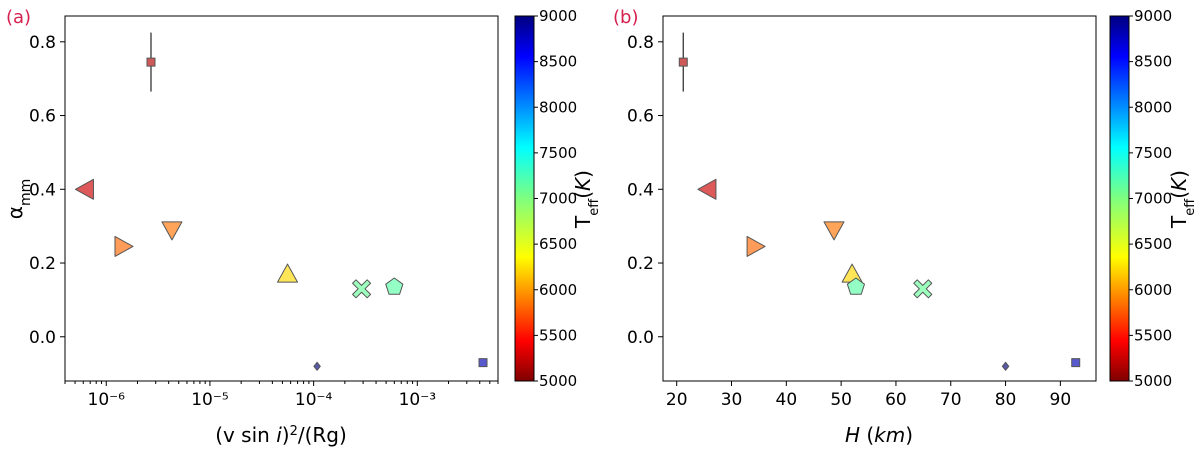  Describe the element at coordinates (417, 400) in the screenshot. I see `x-tick-label: 10⁻³` at that location.